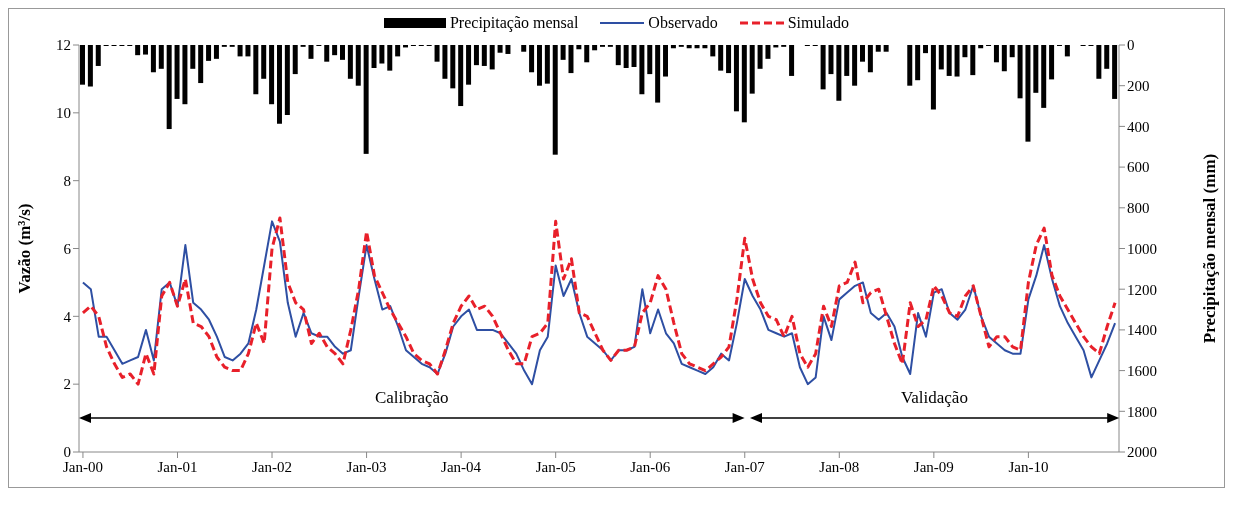 The height and width of the screenshot is (509, 1235). Describe the element at coordinates (67, 452) in the screenshot. I see `y-tick-label: 0` at that location.